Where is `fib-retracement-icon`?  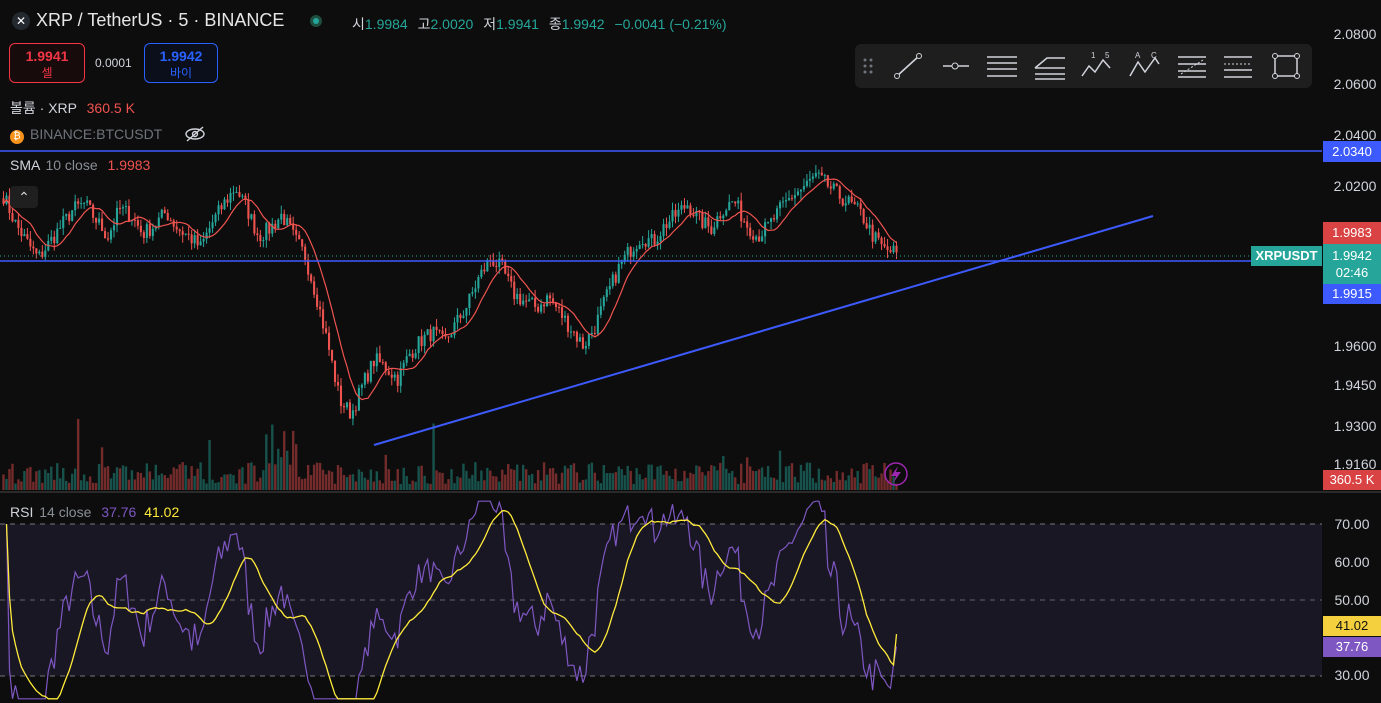 fib-retracement-icon is located at coordinates (1192, 66).